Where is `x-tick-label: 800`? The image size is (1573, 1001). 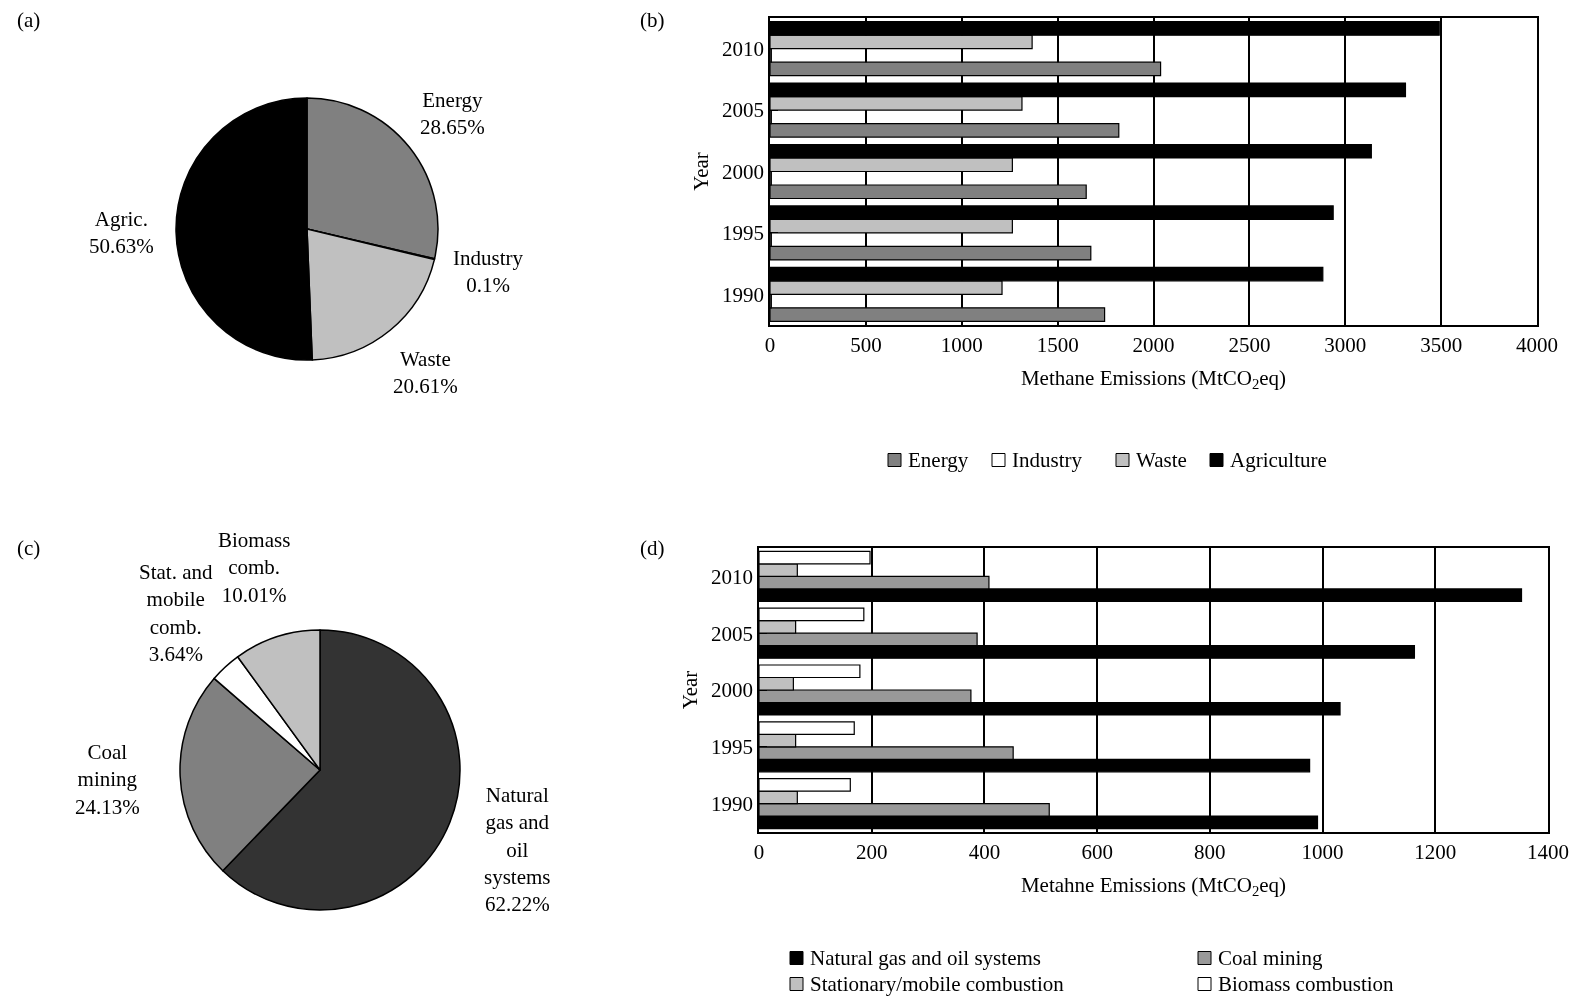
x-tick-label: 800 is located at coordinates (1210, 851).